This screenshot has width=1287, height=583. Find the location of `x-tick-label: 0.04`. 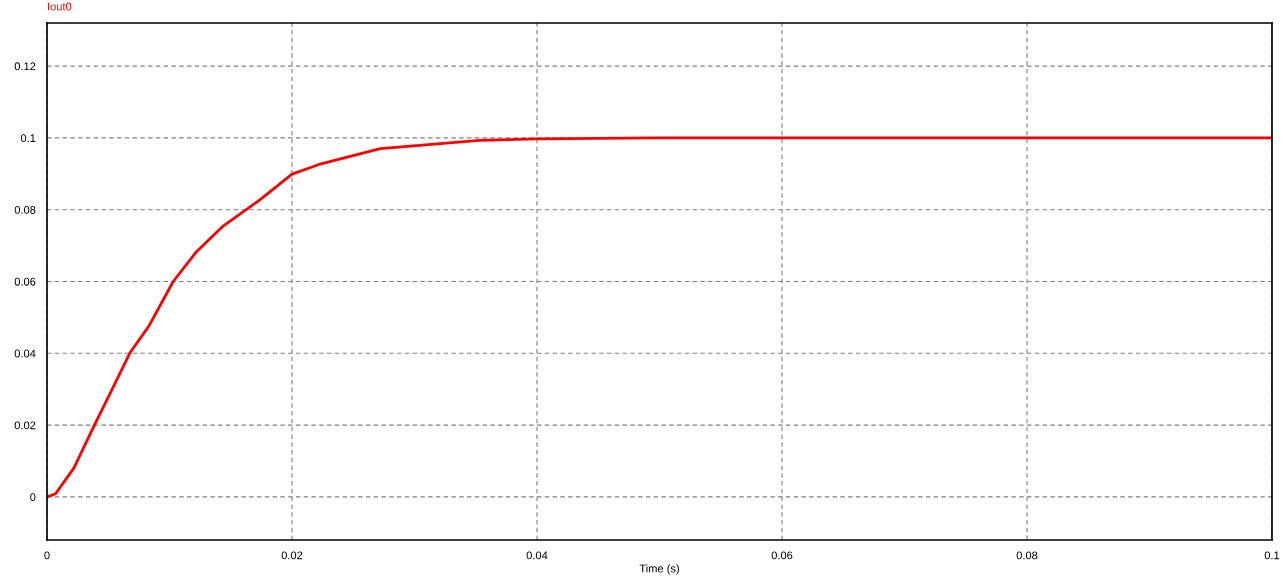

x-tick-label: 0.04 is located at coordinates (537, 555).